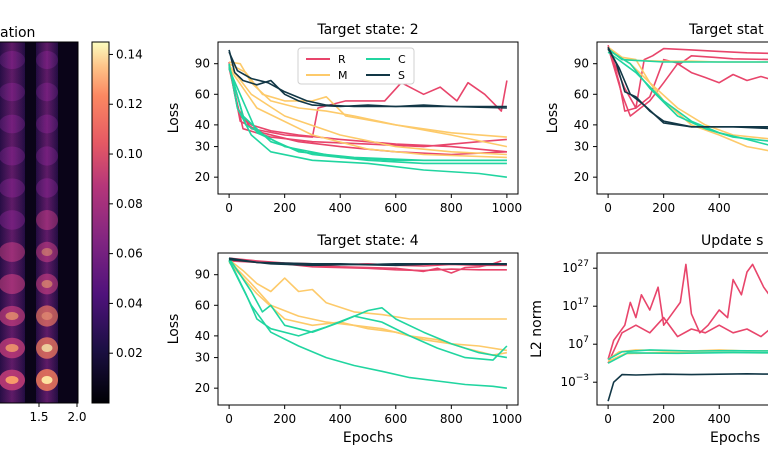  What do you see at coordinates (58, 413) in the screenshot?
I see `heatmap-x-ticks: 1.5 2.0` at bounding box center [58, 413].